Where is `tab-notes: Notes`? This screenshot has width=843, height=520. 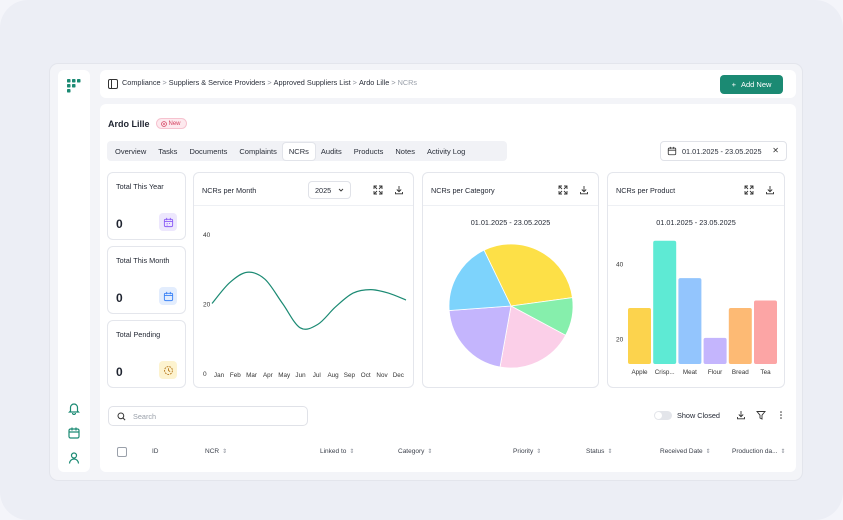 tab-notes: Notes is located at coordinates (405, 151).